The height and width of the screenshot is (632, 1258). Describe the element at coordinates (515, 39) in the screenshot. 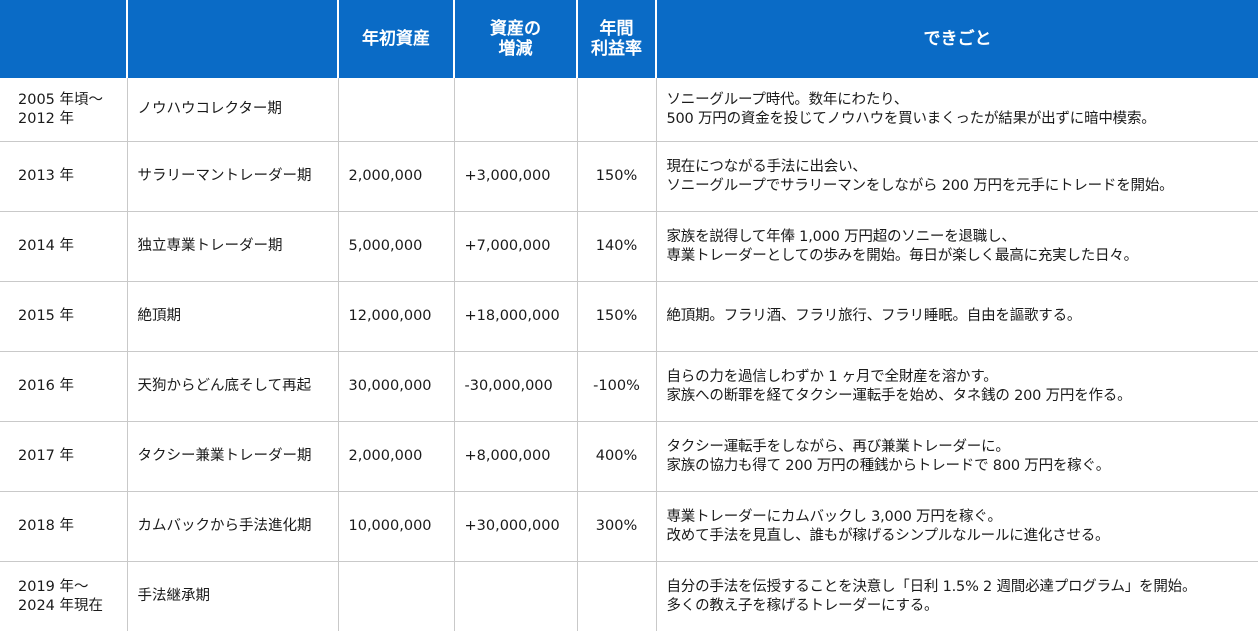

I see `header-asset-change: 資産の 増減` at that location.